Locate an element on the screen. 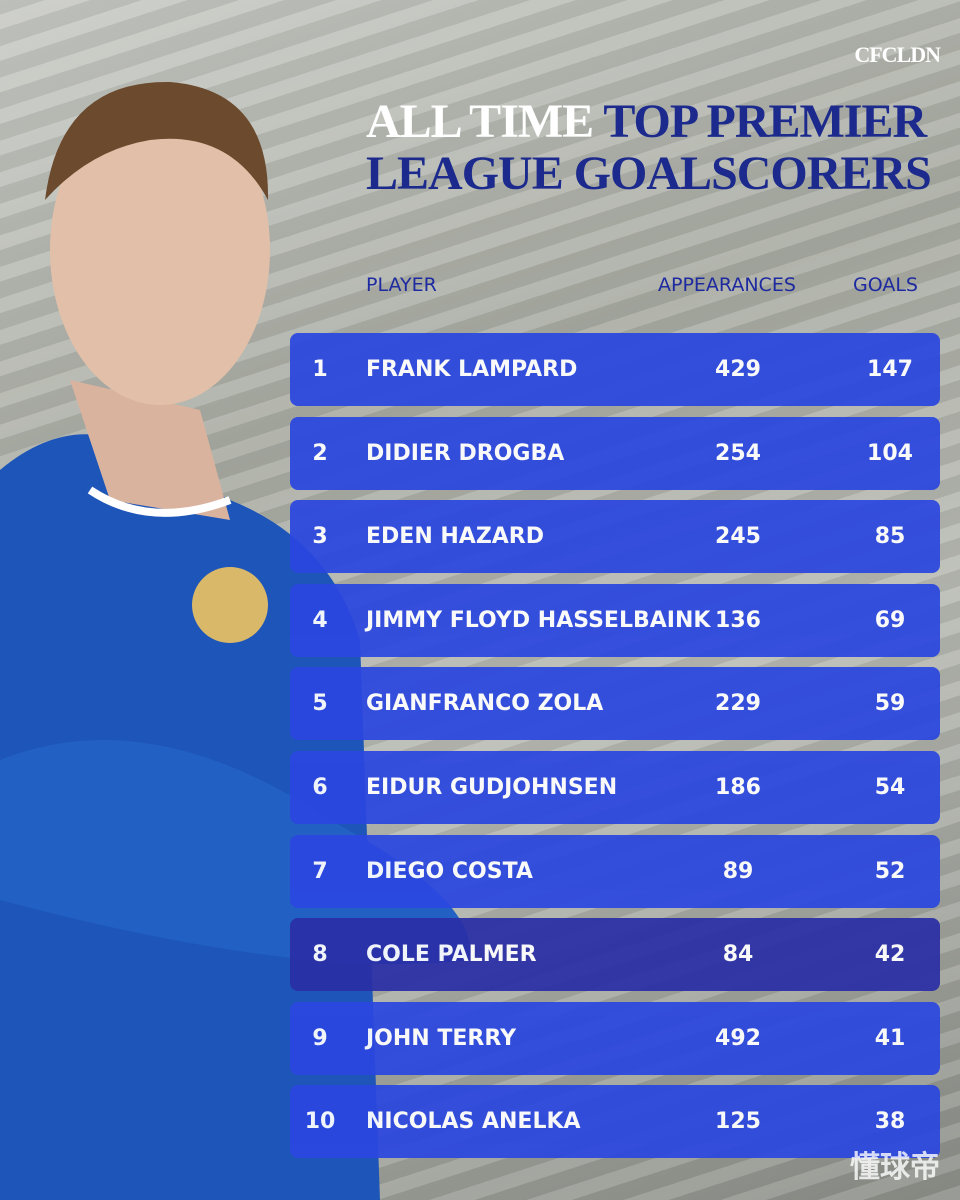 Image resolution: width=960 pixels, height=1200 pixels. title-line: ALL TIME TOP PREMIER is located at coordinates (648, 122).